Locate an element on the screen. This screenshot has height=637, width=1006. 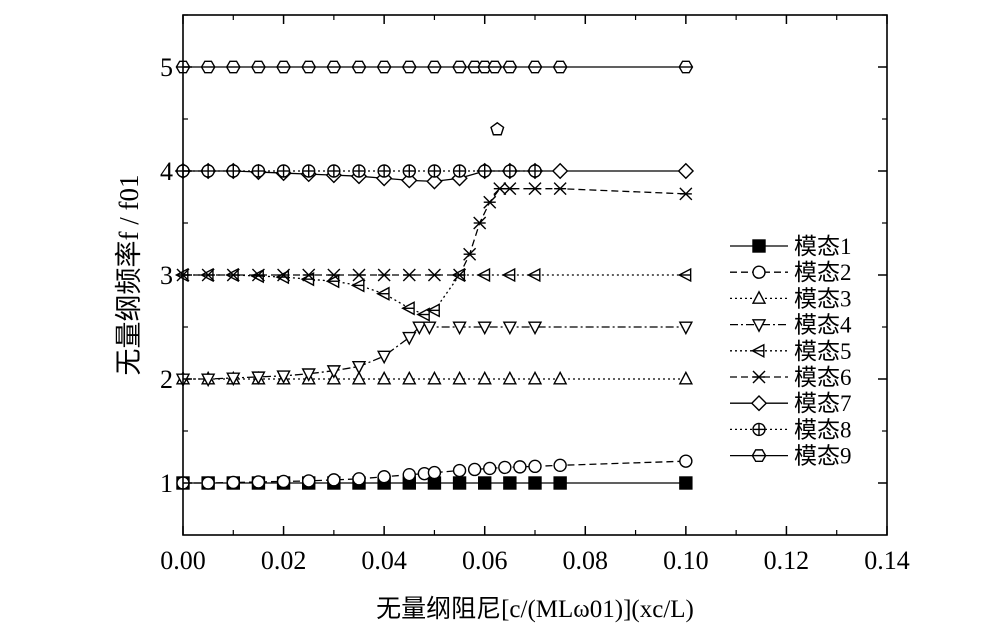
y-tick-label: 2 is located at coordinates (166, 379).